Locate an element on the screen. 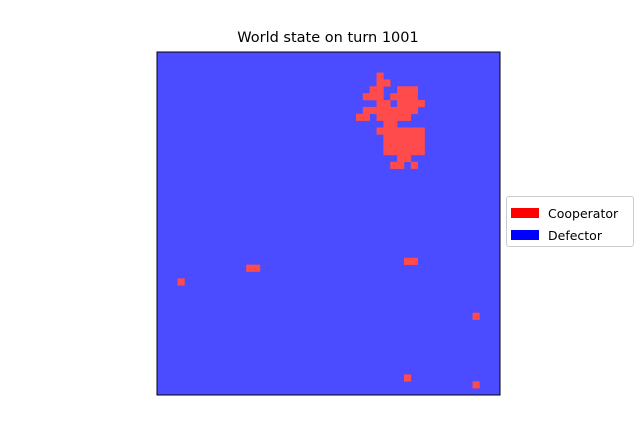 The height and width of the screenshot is (444, 640). legend-label-cooperator: Cooperator is located at coordinates (583, 213).